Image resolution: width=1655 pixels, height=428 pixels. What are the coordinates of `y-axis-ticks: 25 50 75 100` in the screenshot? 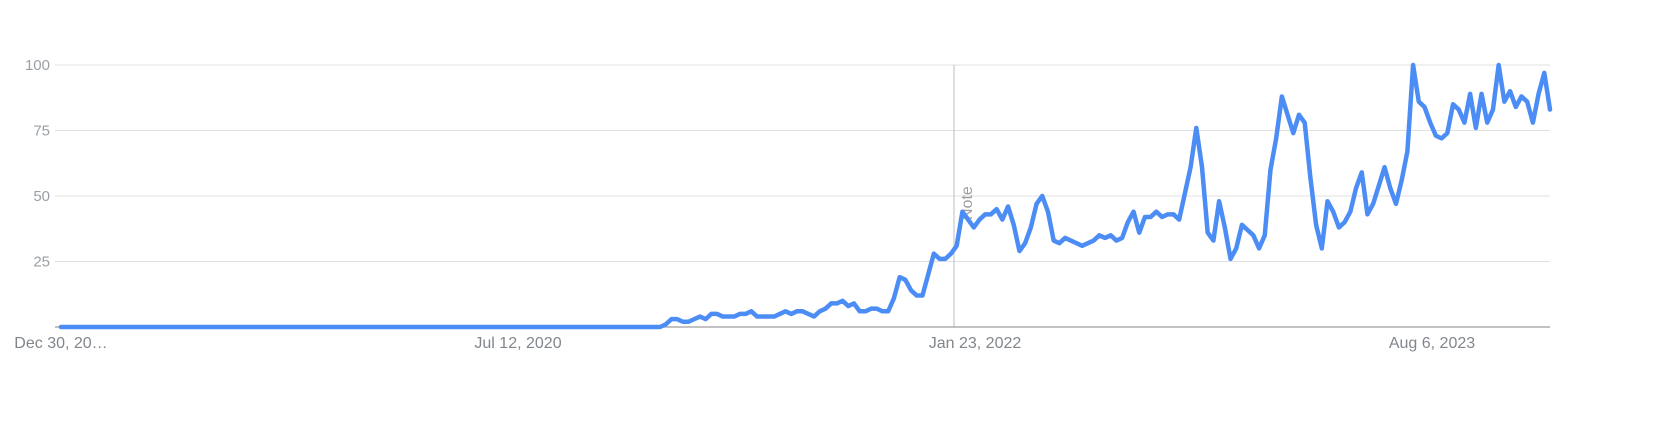 It's located at (37, 164).